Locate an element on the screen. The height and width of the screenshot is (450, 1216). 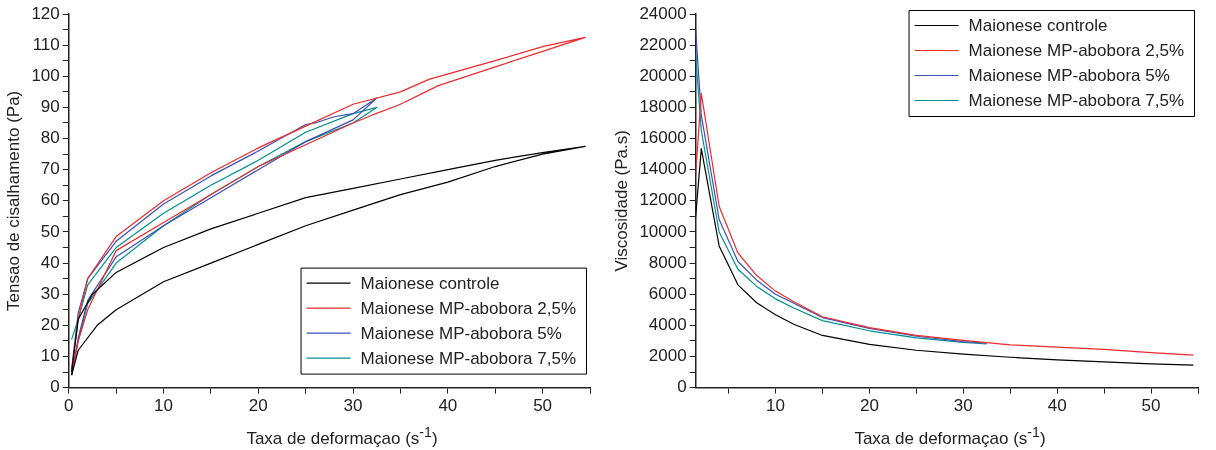
y-tick-label: 30 is located at coordinates (50, 293).